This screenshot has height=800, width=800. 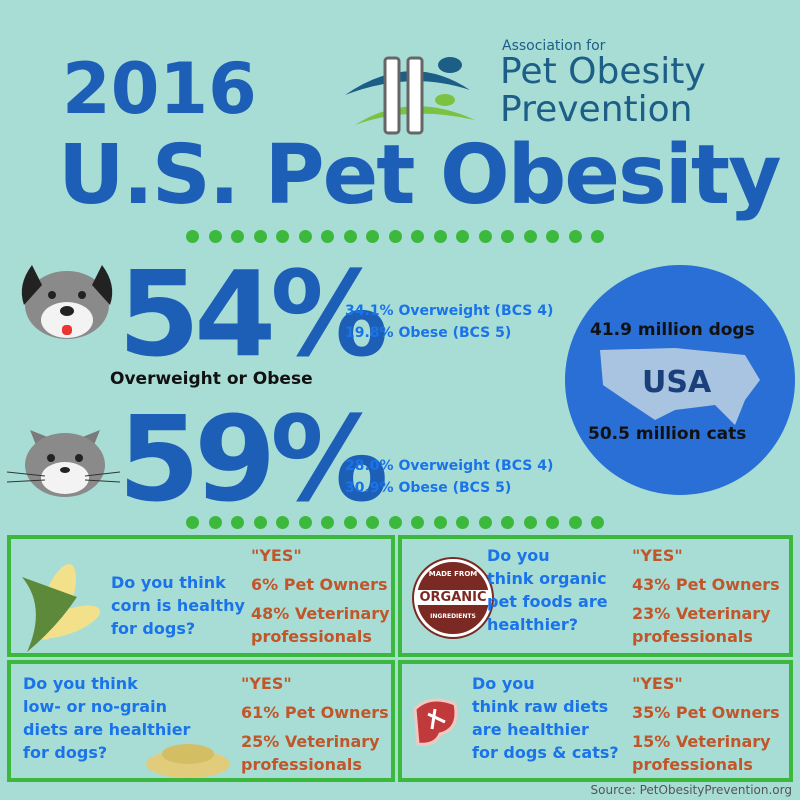 What do you see at coordinates (63, 459) in the screenshot?
I see `cat-icon` at bounding box center [63, 459].